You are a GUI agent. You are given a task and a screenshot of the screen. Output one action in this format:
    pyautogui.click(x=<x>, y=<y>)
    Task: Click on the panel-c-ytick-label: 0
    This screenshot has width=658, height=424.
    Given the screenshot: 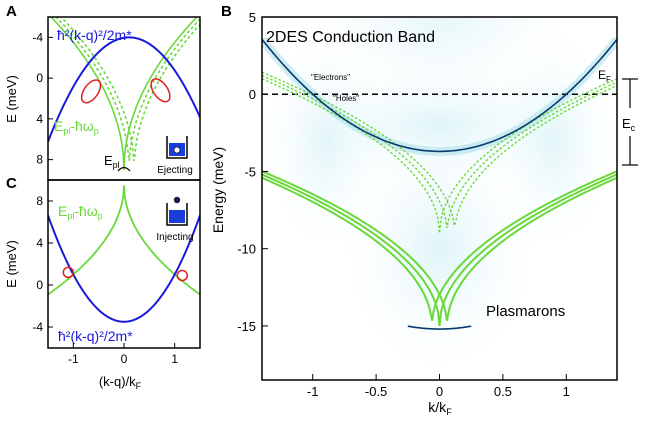 What is the action you would take?
    pyautogui.click(x=39, y=285)
    